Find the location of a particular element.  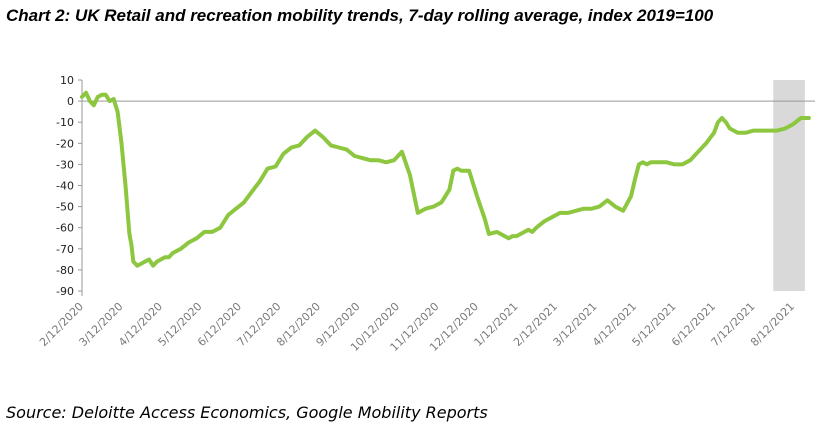

y-axis-ticks: 10 0 -10 -20 -30 -40 -50 -60 -70 -80 -90 is located at coordinates (69, 186).